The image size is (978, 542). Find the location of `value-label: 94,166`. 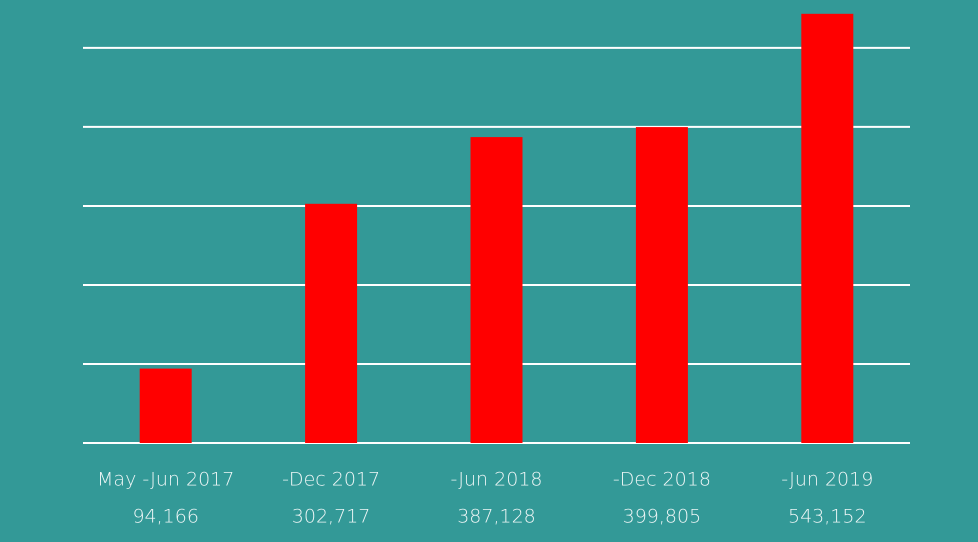

value-label: 94,166 is located at coordinates (165, 517).